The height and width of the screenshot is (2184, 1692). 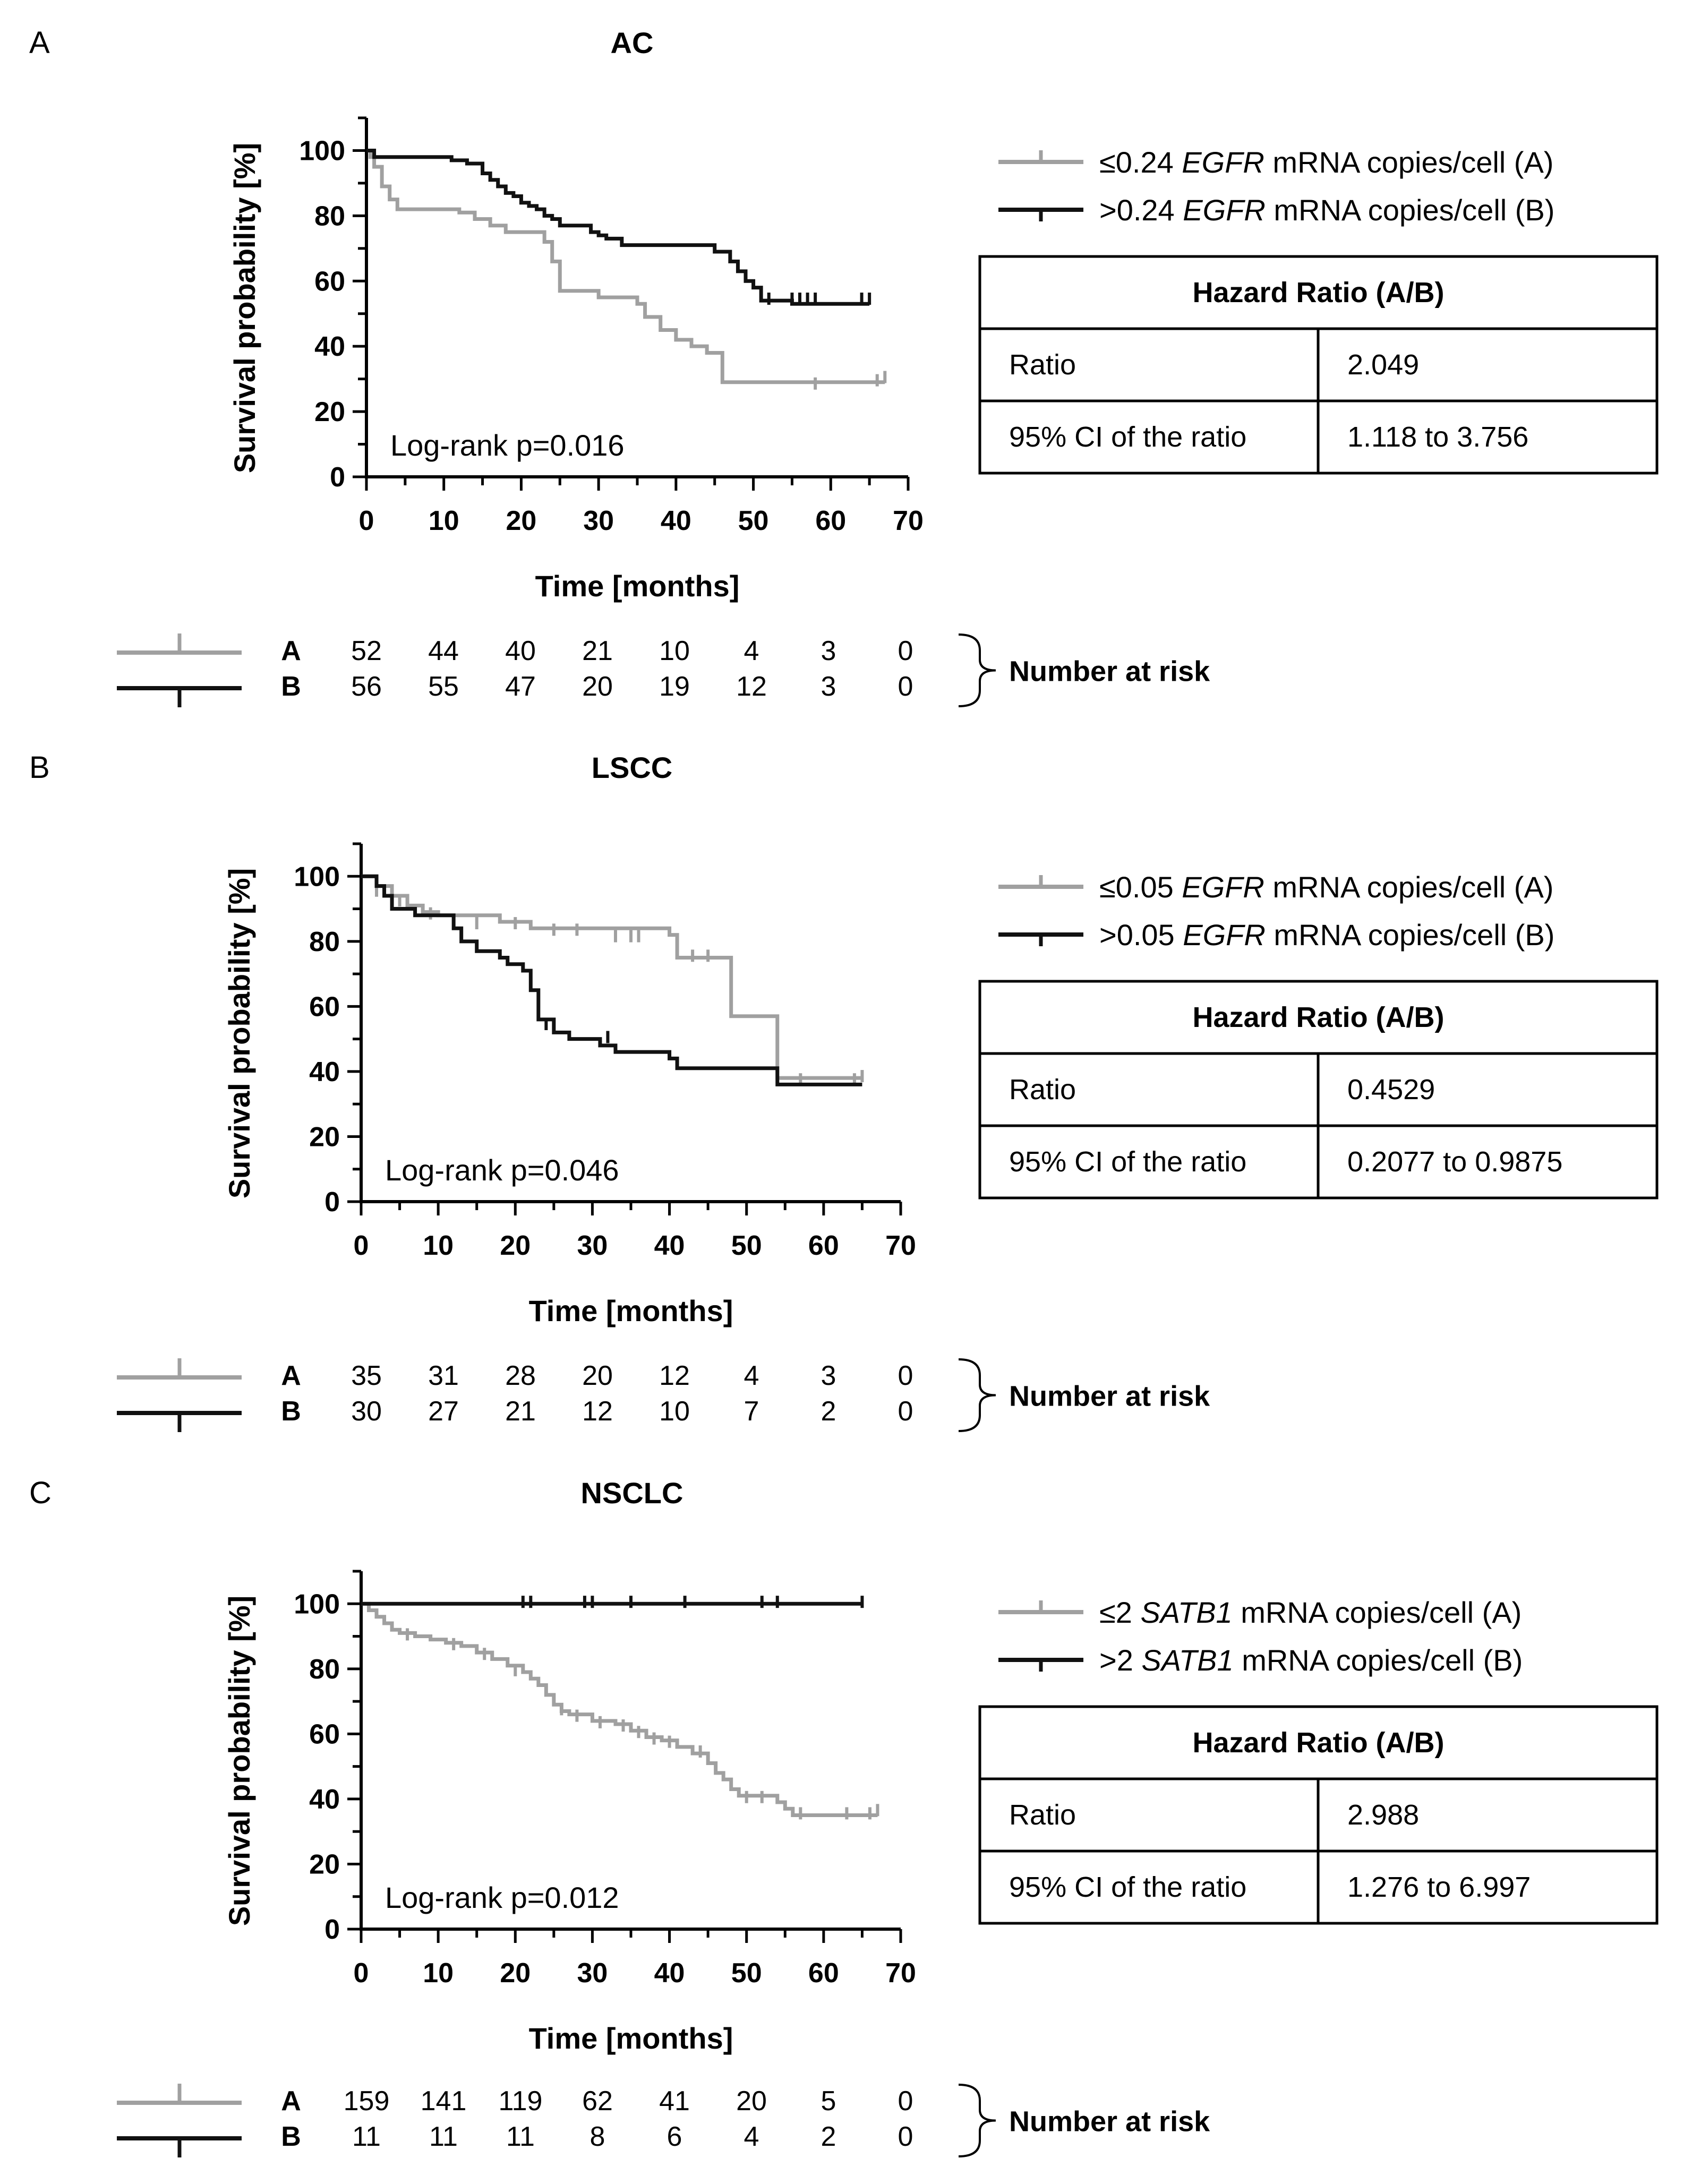 I want to click on risk-count: 31, so click(x=444, y=1375).